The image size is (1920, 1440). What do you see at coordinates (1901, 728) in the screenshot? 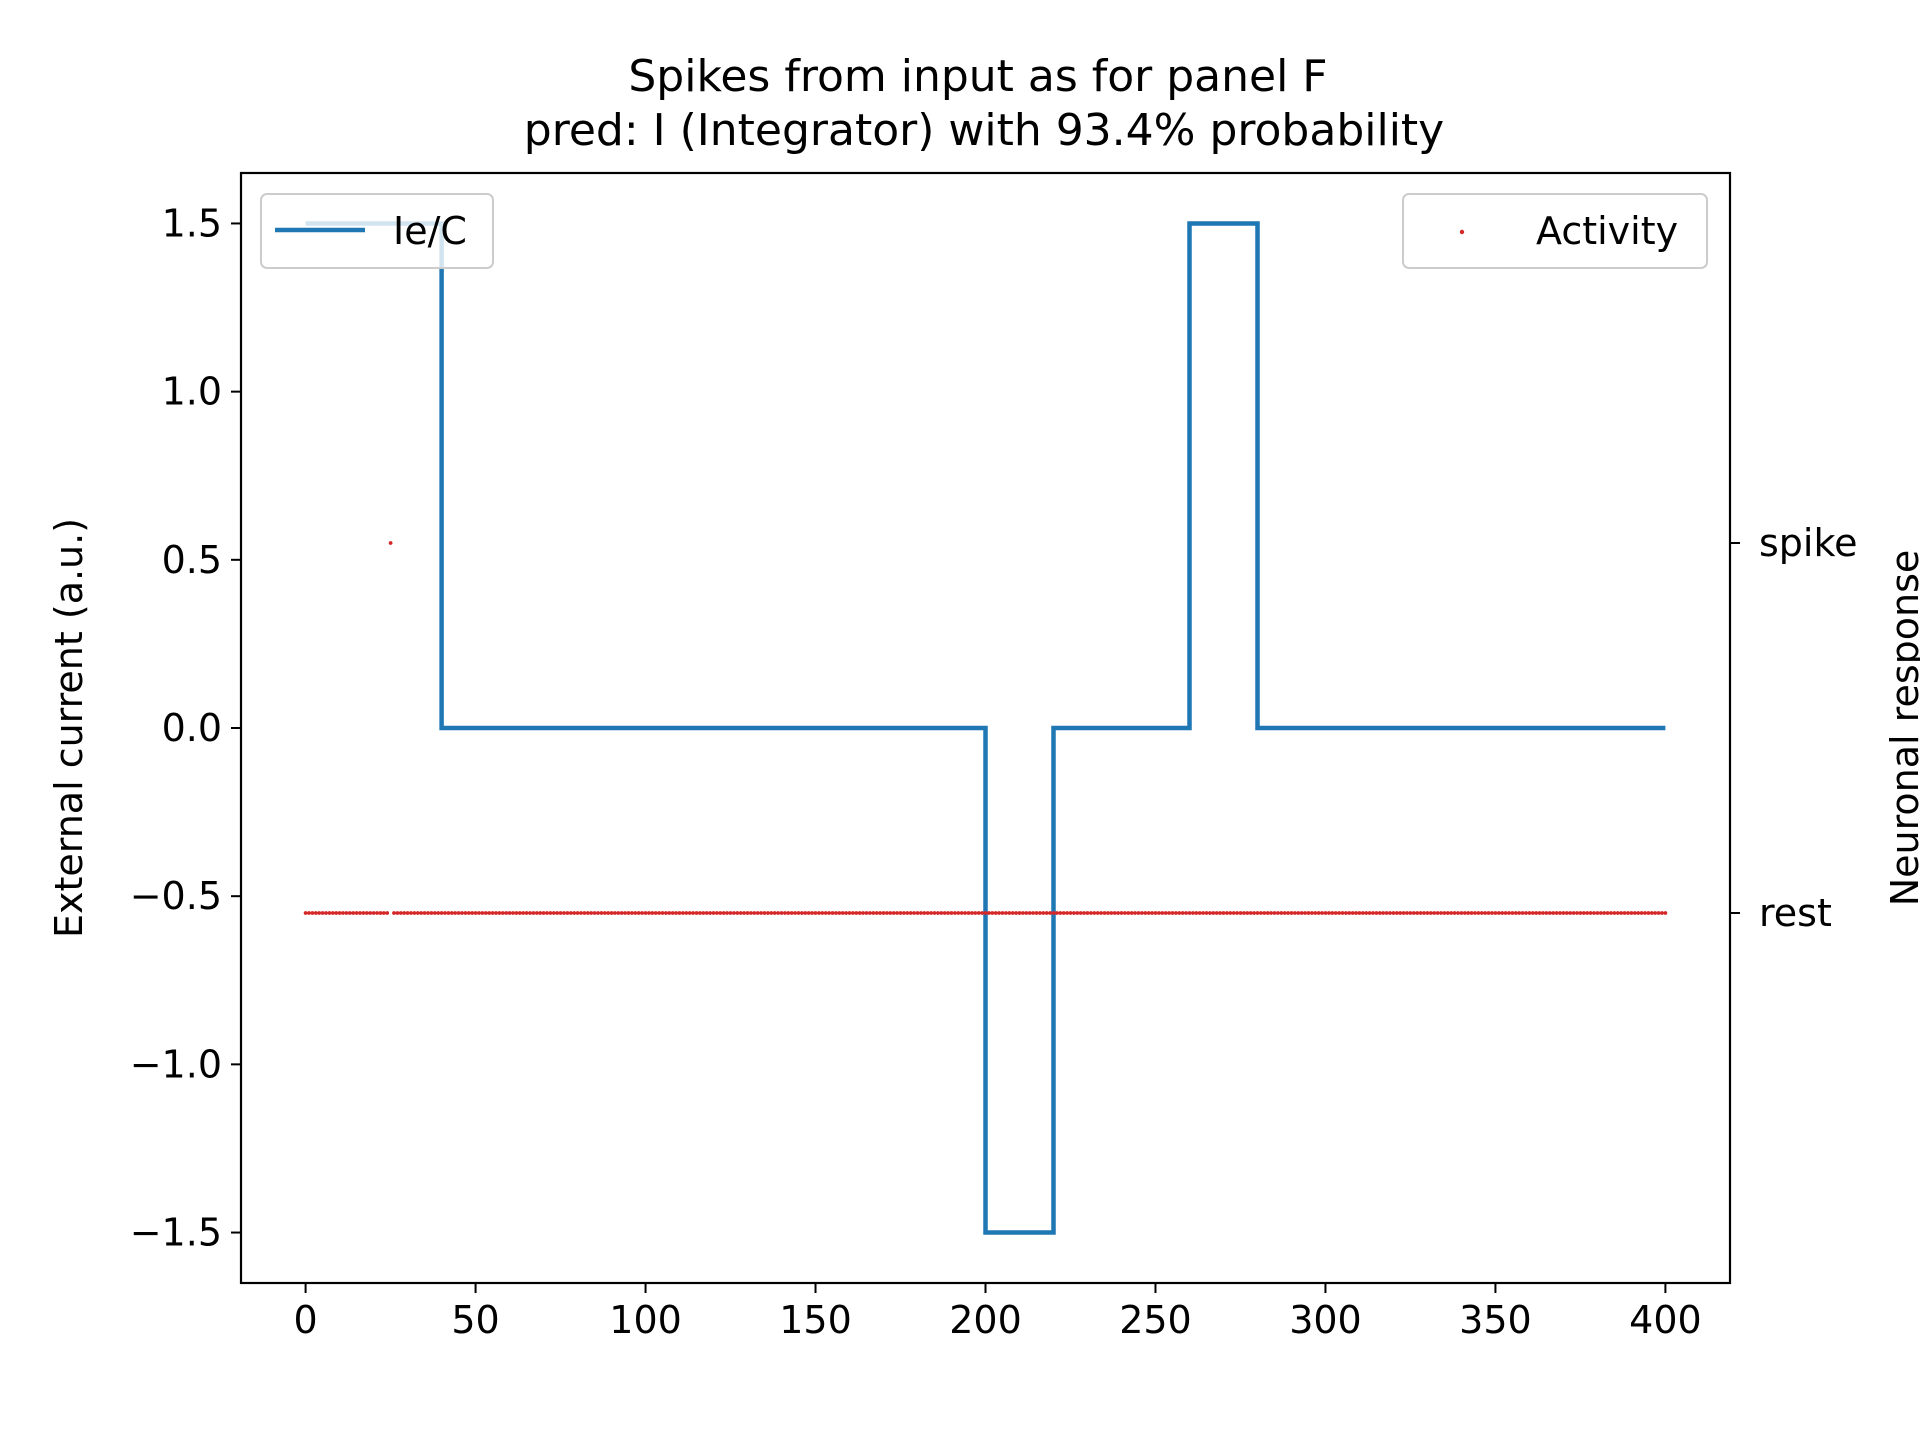
I see `y-axis-label-right: Neuronal response` at bounding box center [1901, 728].